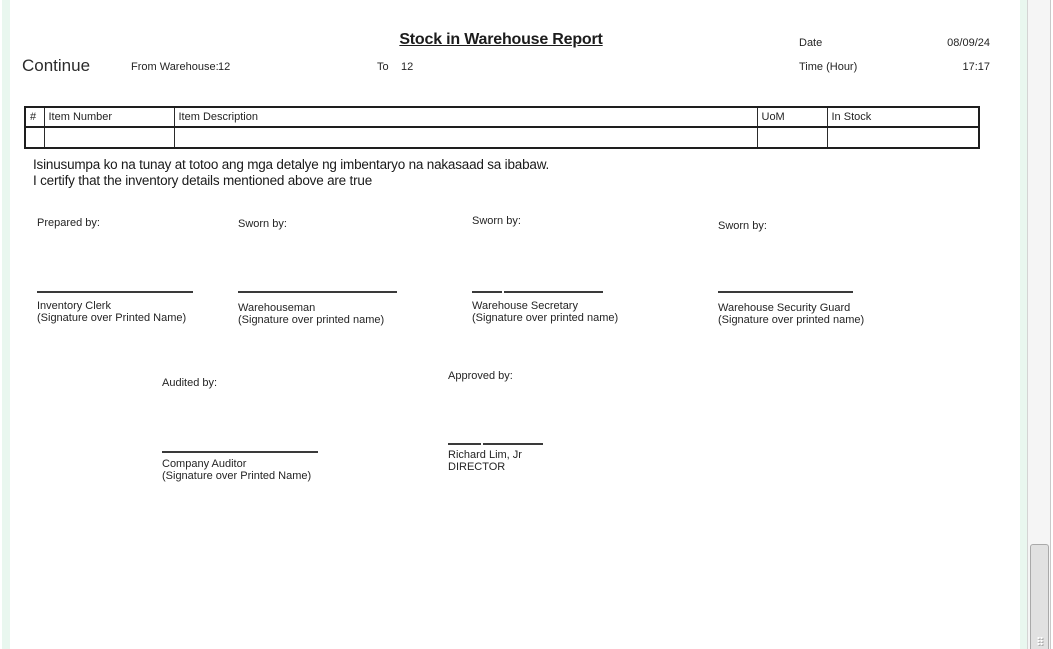 The width and height of the screenshot is (1053, 649). I want to click on col-header-uom: UoM, so click(792, 117).